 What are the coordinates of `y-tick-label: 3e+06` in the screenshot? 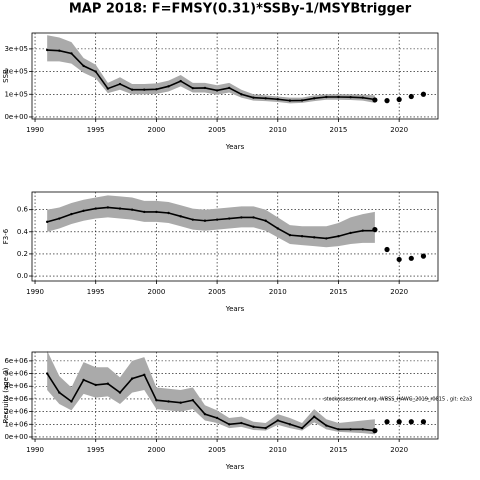 It's located at (16, 399).